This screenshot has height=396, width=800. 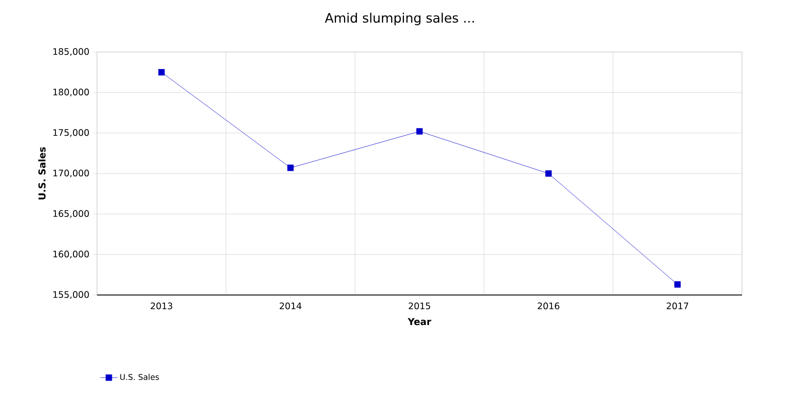 I want to click on x-tick-label: 2013, so click(x=161, y=306).